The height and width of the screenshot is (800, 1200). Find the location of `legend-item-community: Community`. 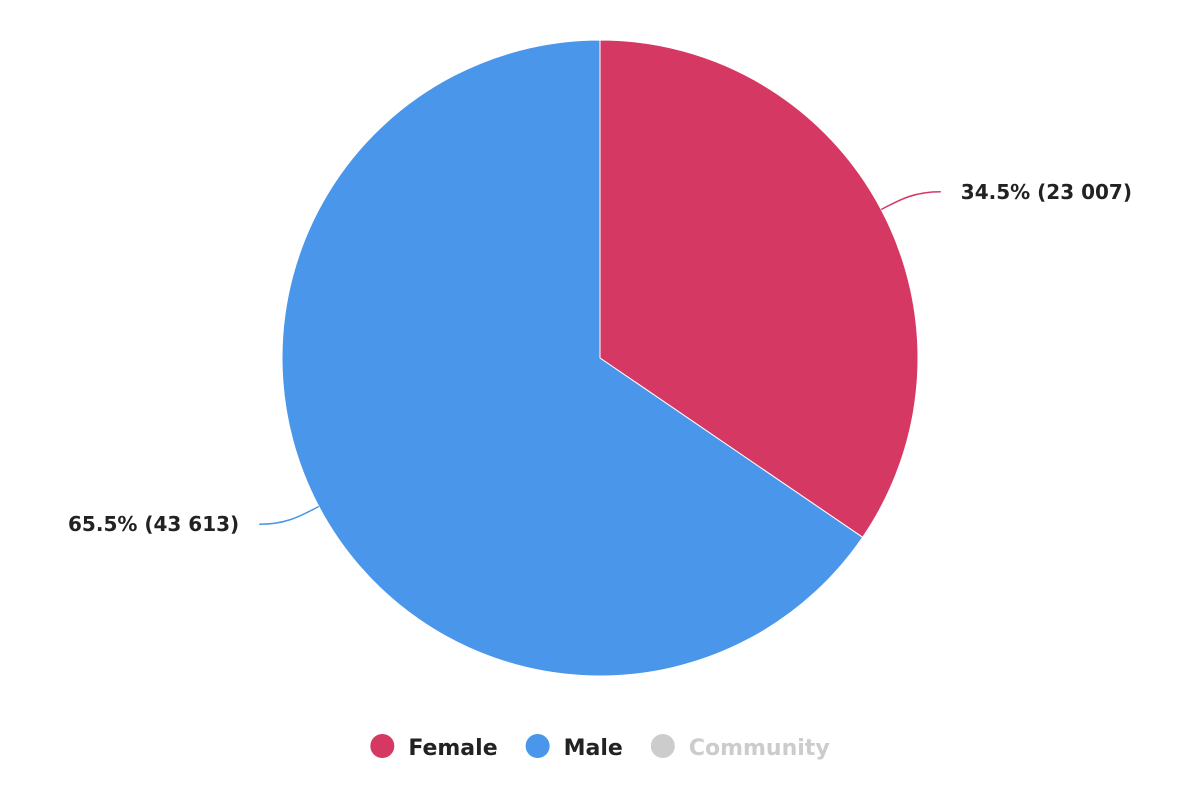

legend-item-community: Community is located at coordinates (740, 747).